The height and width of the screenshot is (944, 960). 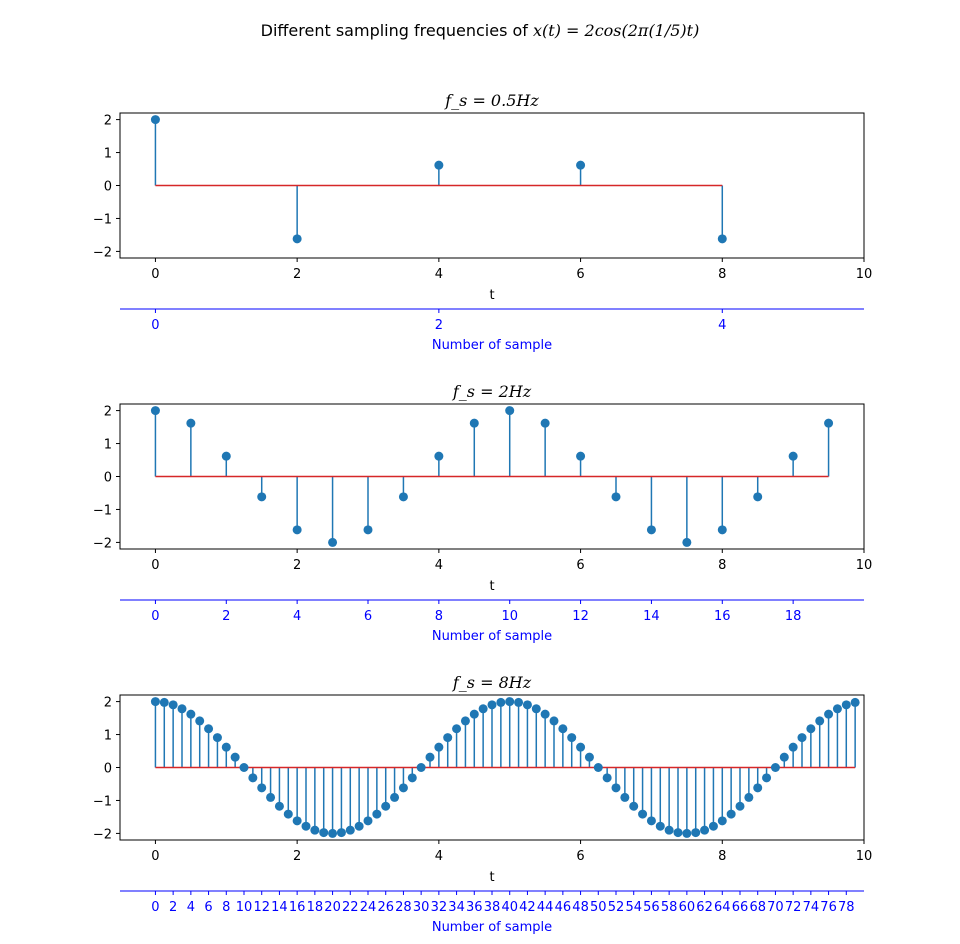 I want to click on secondary-tick-label: 32, so click(x=439, y=907).